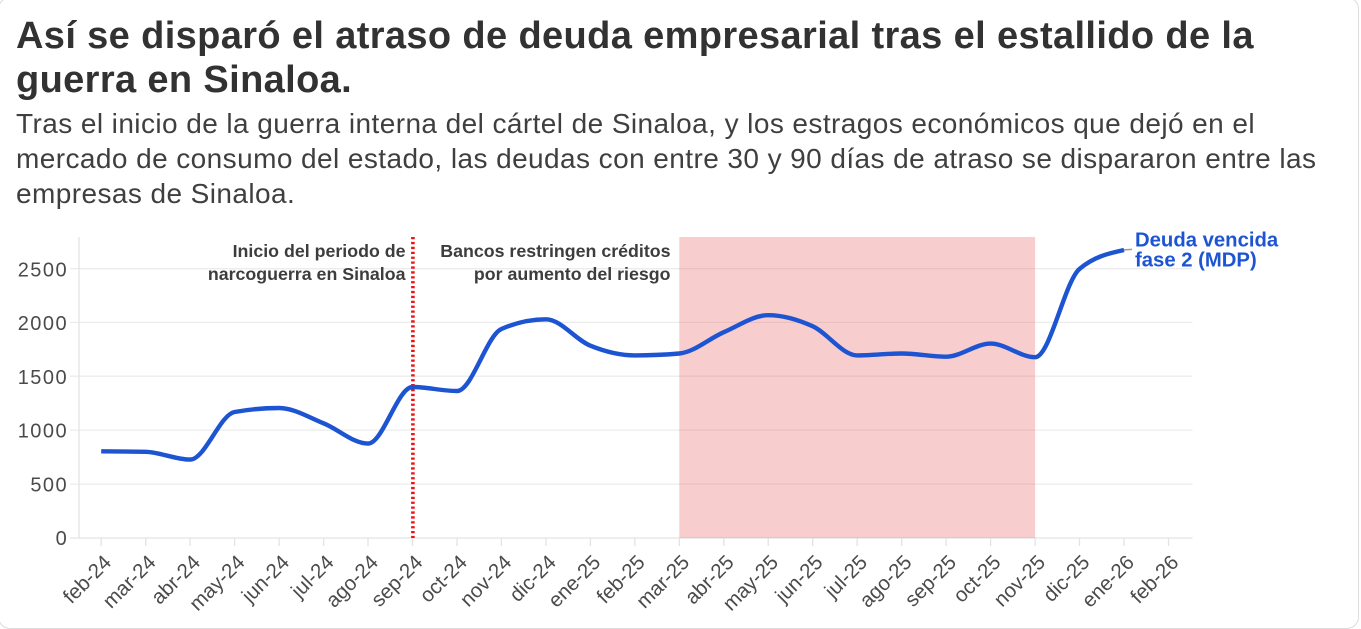 The width and height of the screenshot is (1361, 629). Describe the element at coordinates (1196, 260) in the screenshot. I see `svg-text: fase 2 (MDP)` at that location.